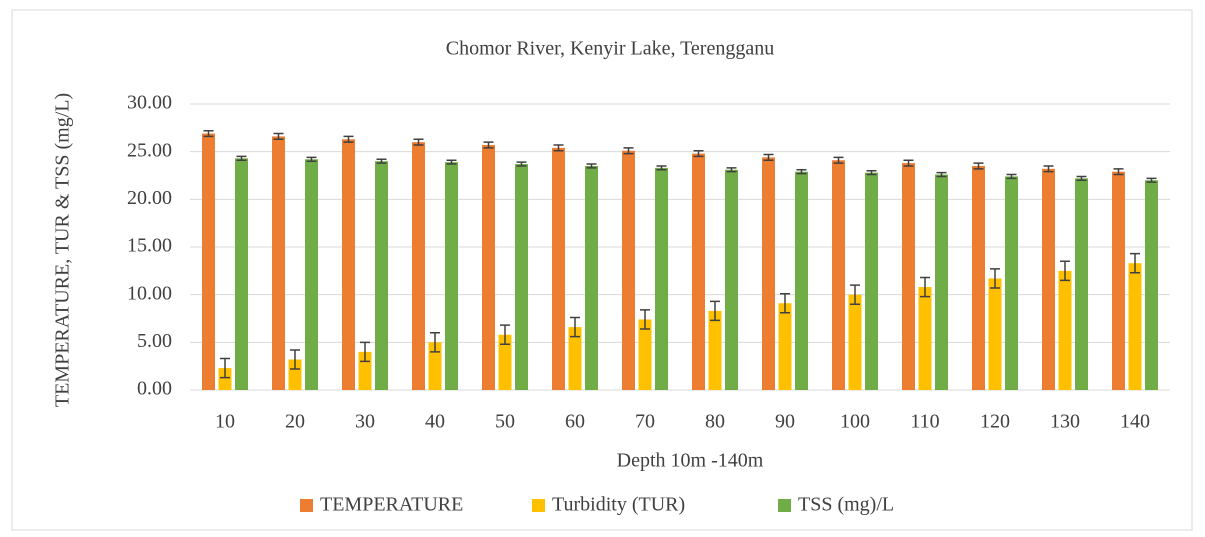 The image size is (1205, 537). I want to click on y-tick-label: 0.00, so click(154, 389).